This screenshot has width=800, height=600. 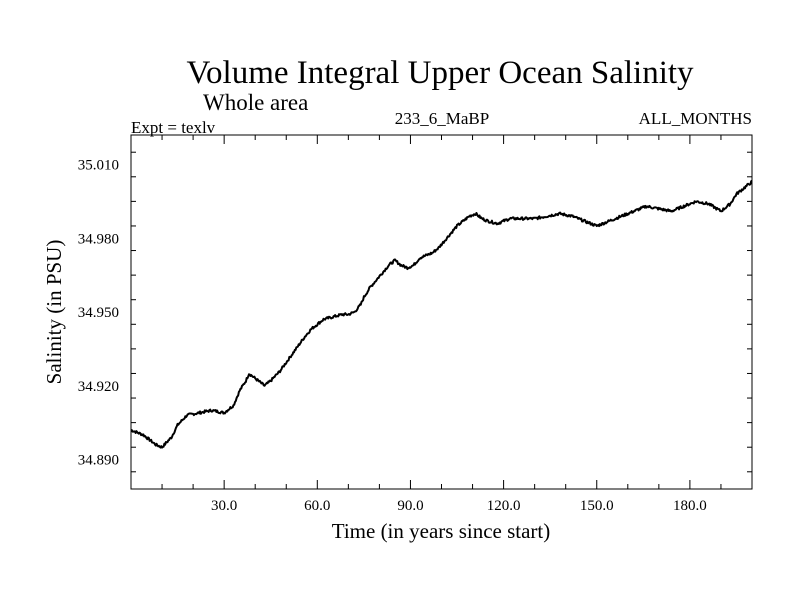 I want to click on chart-title: Volume Integral Upper Ocean Salinity, so click(x=440, y=73).